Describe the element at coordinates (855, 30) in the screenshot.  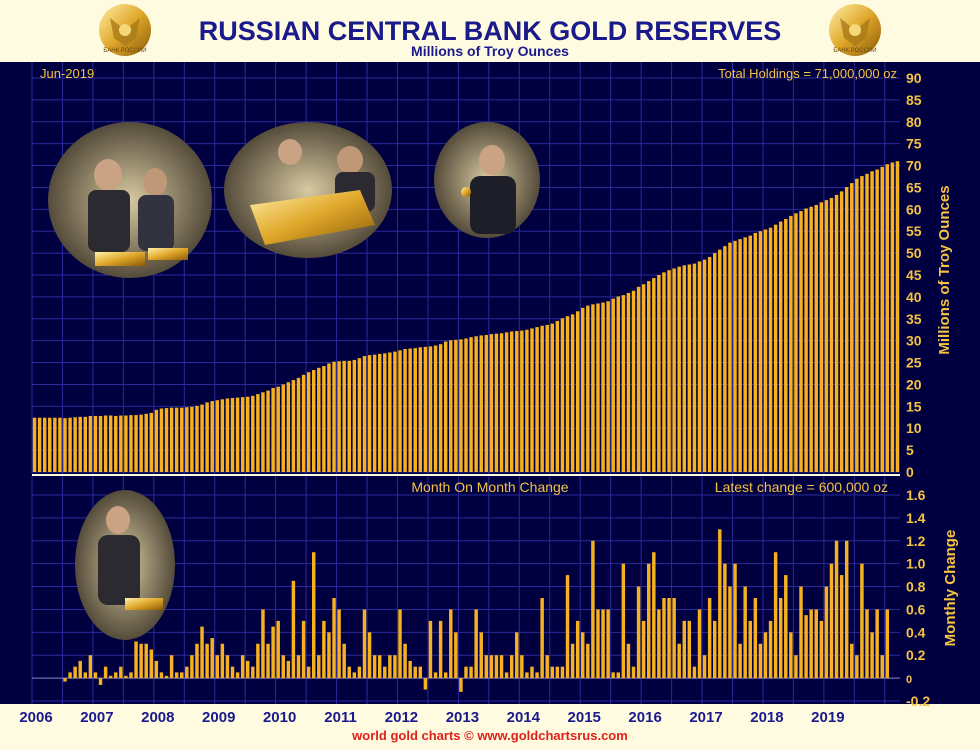
I see `bank-emblem-right: БАНК РОССИИ` at that location.